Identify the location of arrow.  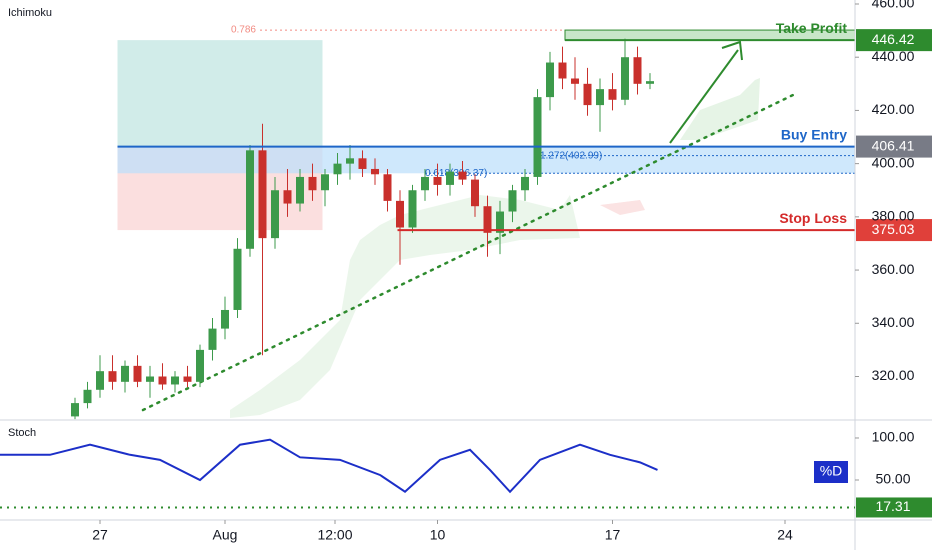
(704, 96).